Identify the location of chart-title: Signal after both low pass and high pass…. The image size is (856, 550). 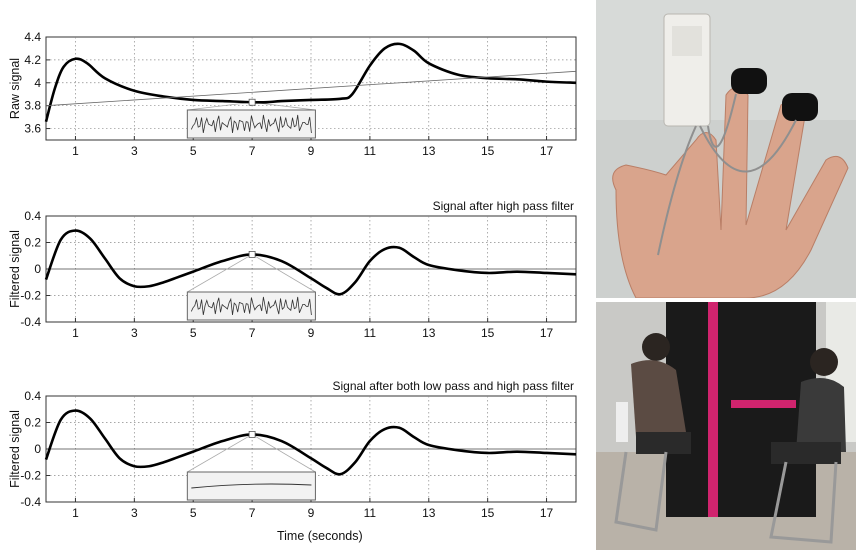
(453, 386).